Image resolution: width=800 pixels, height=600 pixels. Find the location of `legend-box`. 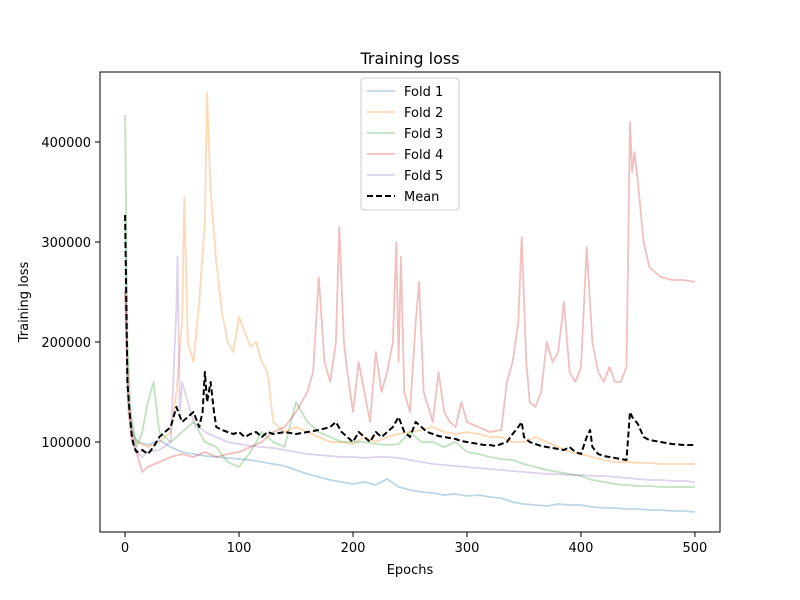

legend-box is located at coordinates (410, 144).